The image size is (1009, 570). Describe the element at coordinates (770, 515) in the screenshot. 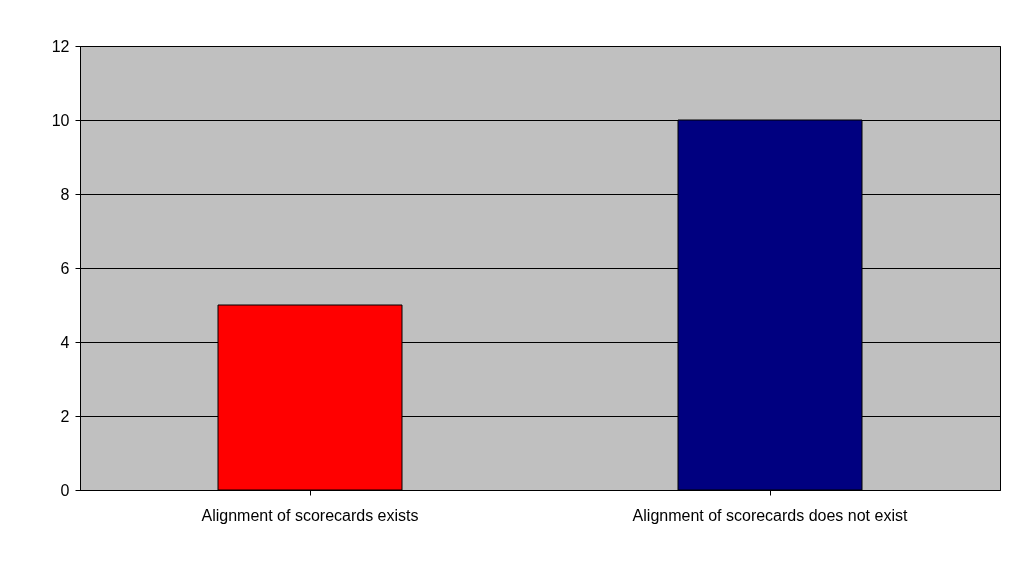

I see `x-tick-label: Alignment of scorecards does not exist` at that location.